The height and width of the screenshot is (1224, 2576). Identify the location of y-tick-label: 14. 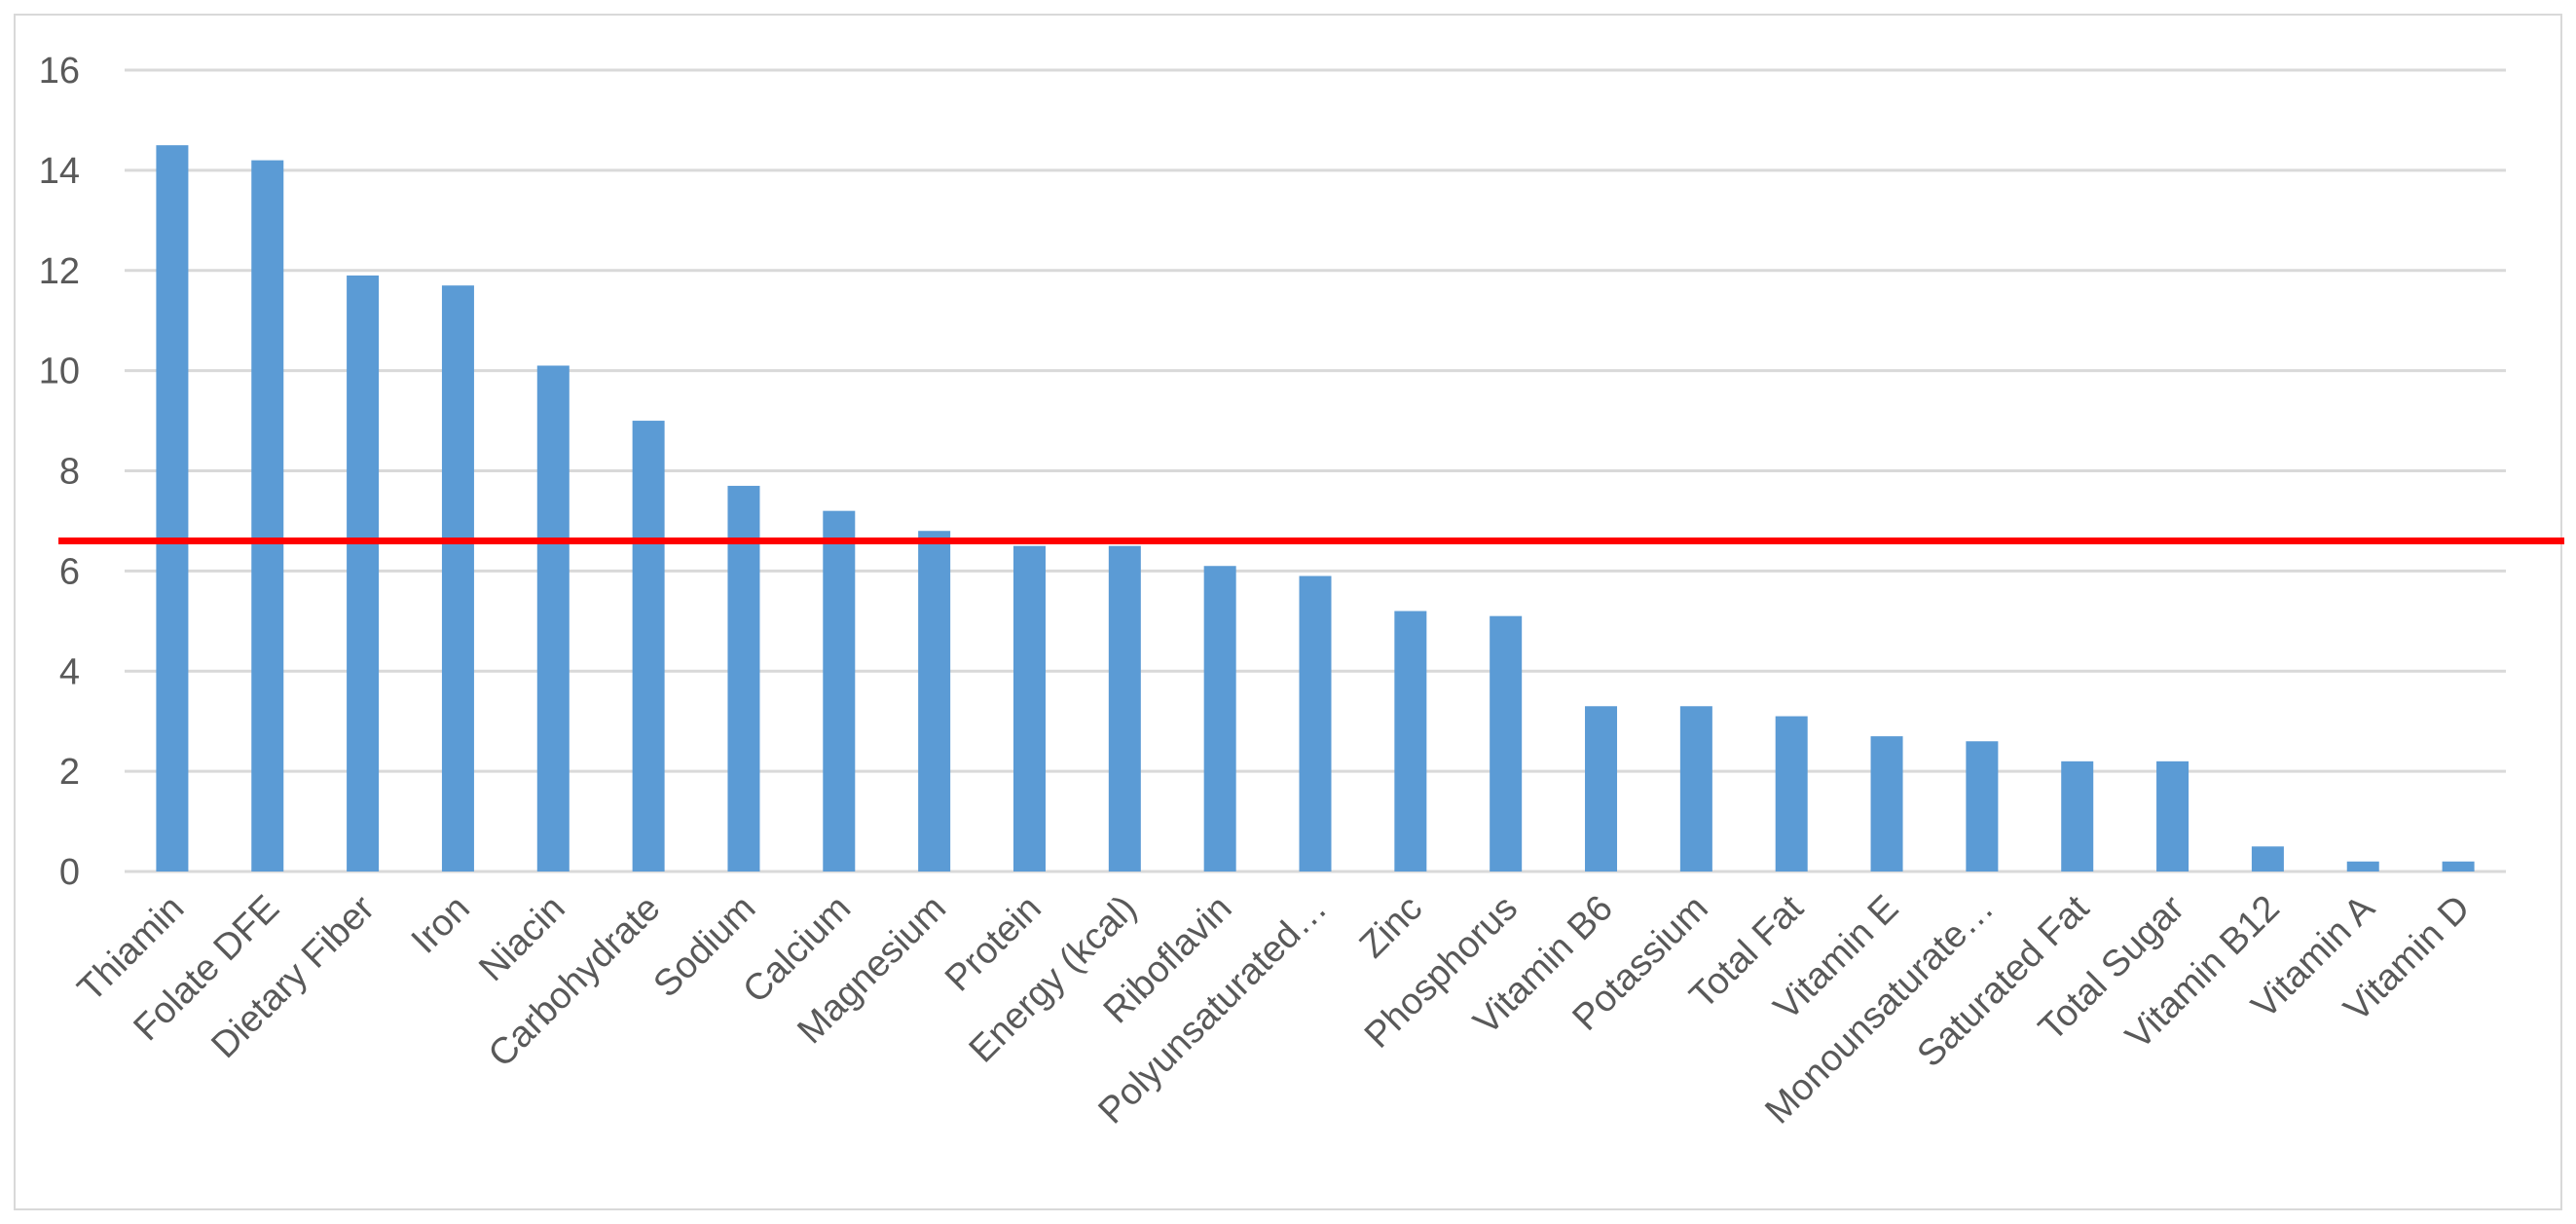
(59, 171).